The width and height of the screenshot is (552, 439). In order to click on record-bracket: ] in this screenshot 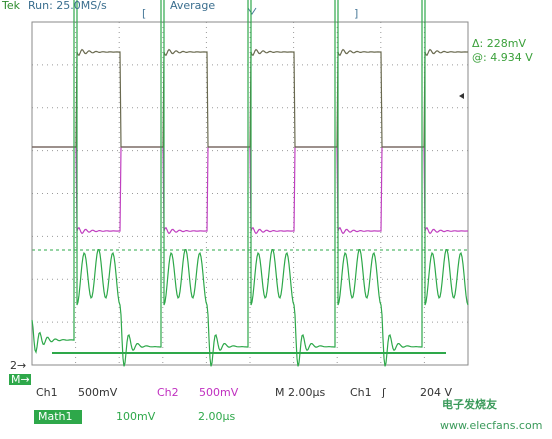, I will do `click(356, 13)`.